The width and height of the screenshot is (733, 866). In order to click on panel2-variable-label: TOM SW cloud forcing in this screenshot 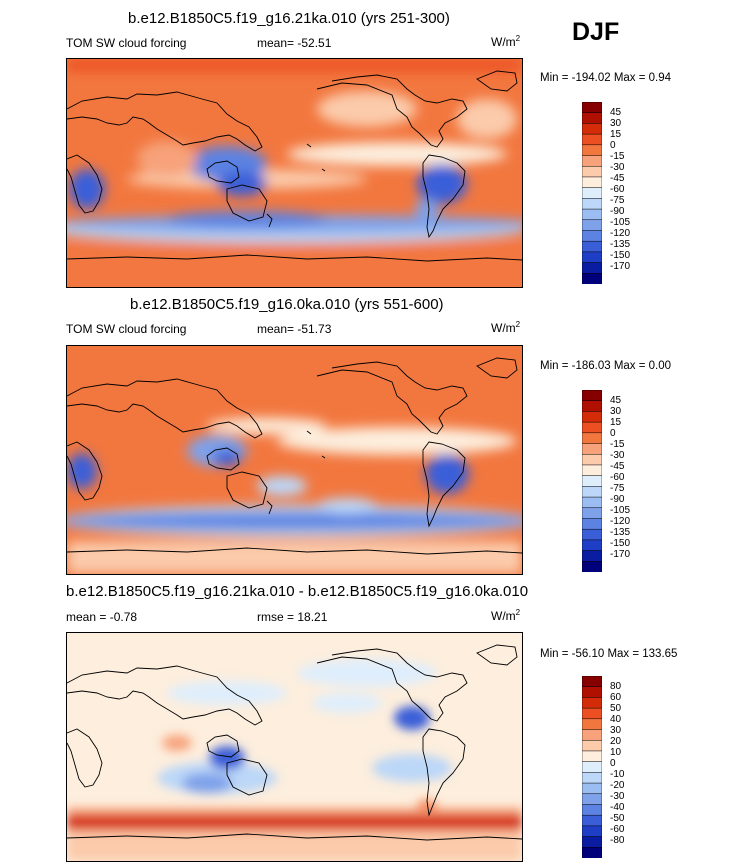, I will do `click(126, 329)`.